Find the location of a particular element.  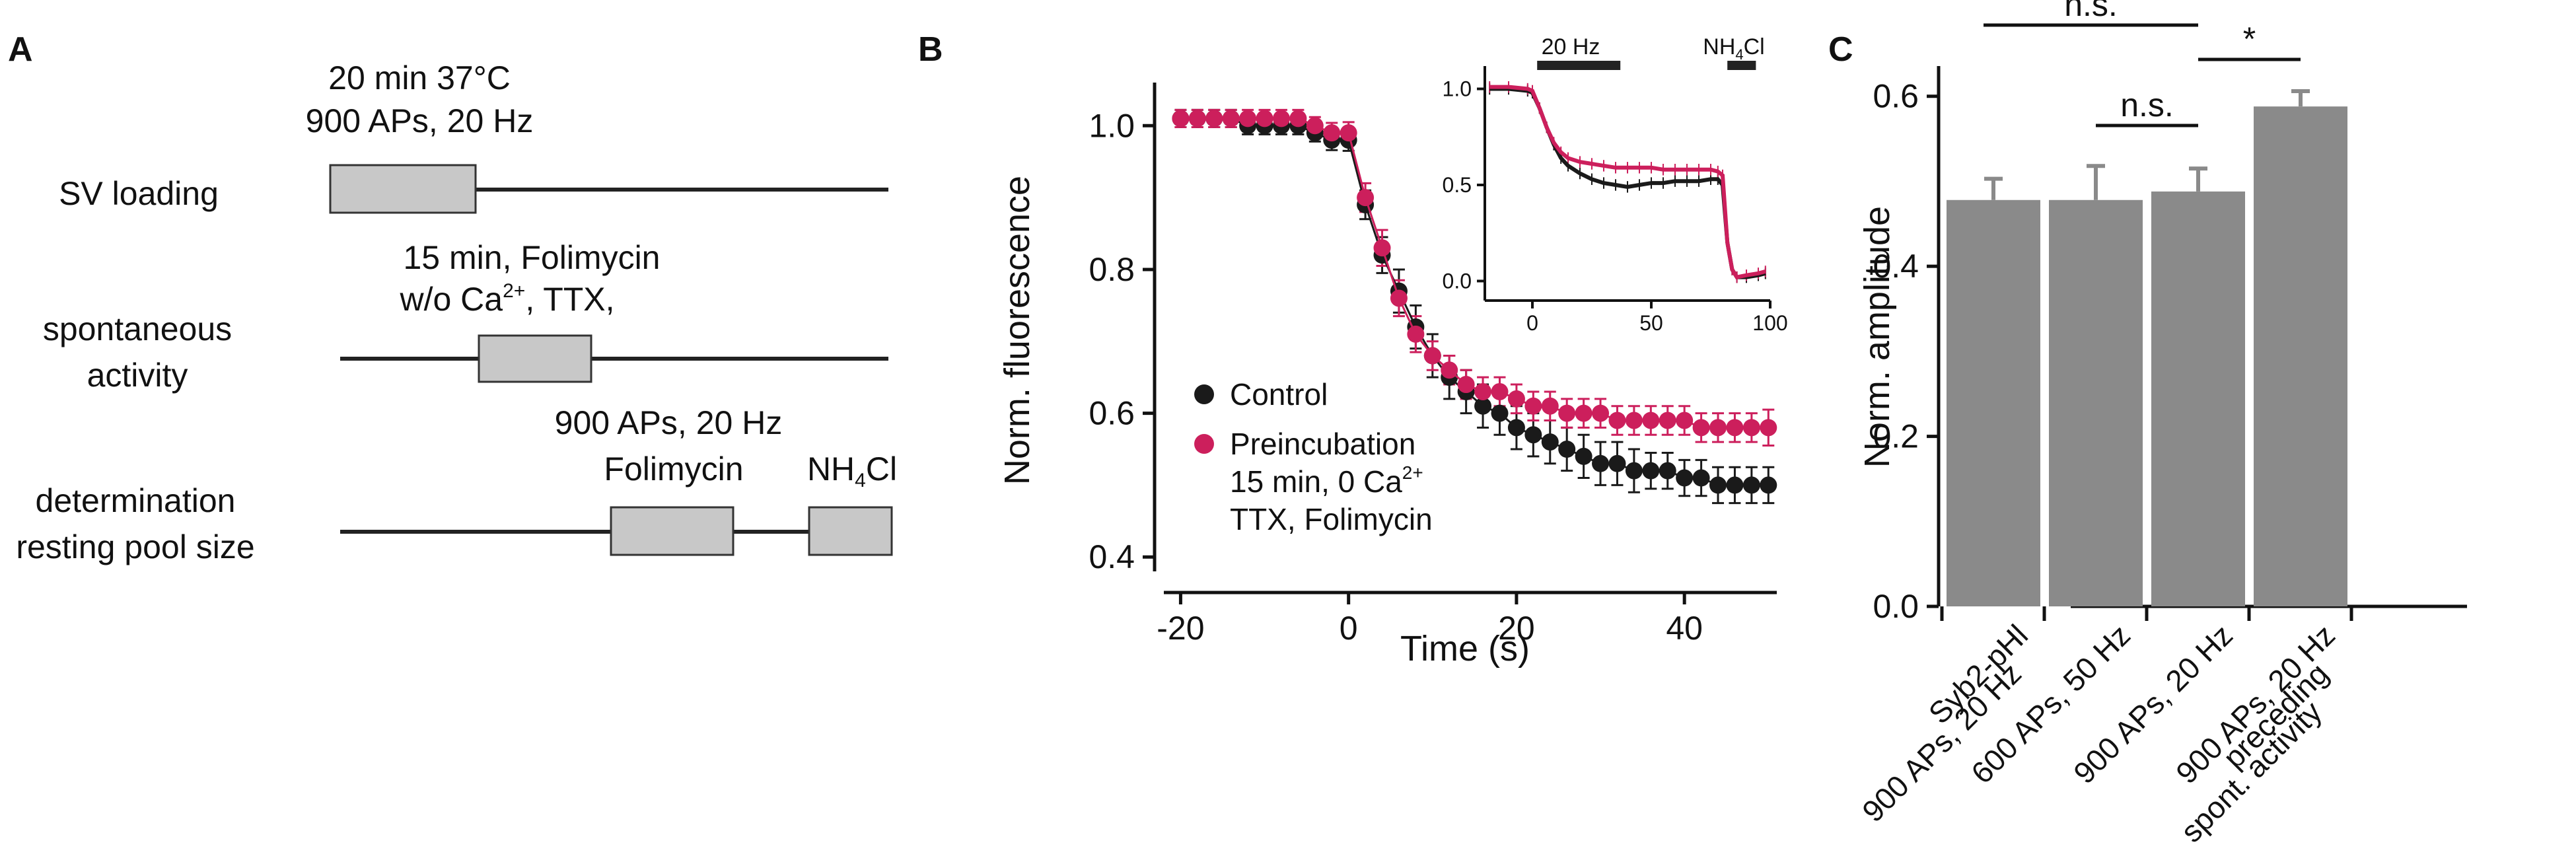

b-y-tick-label: 0.6 is located at coordinates (1112, 413).